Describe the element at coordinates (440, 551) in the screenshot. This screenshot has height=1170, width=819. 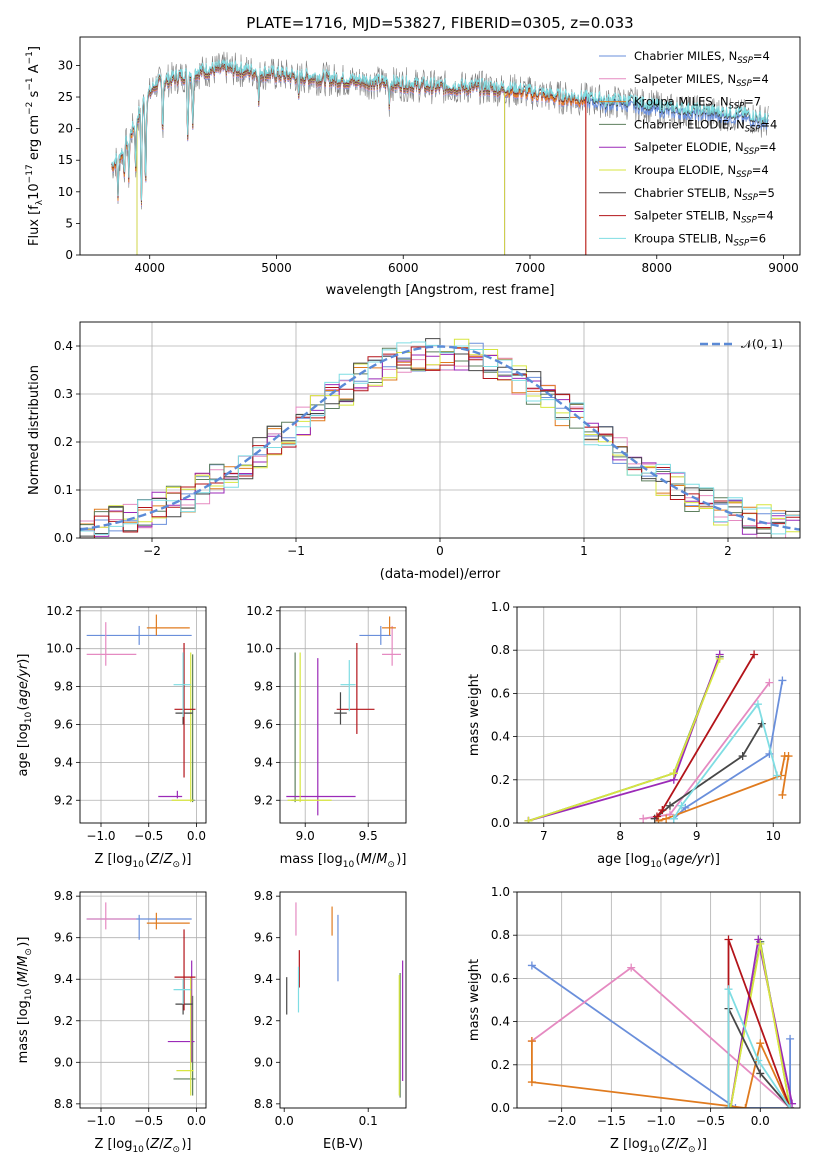
I see `x-tick-label: 0` at that location.